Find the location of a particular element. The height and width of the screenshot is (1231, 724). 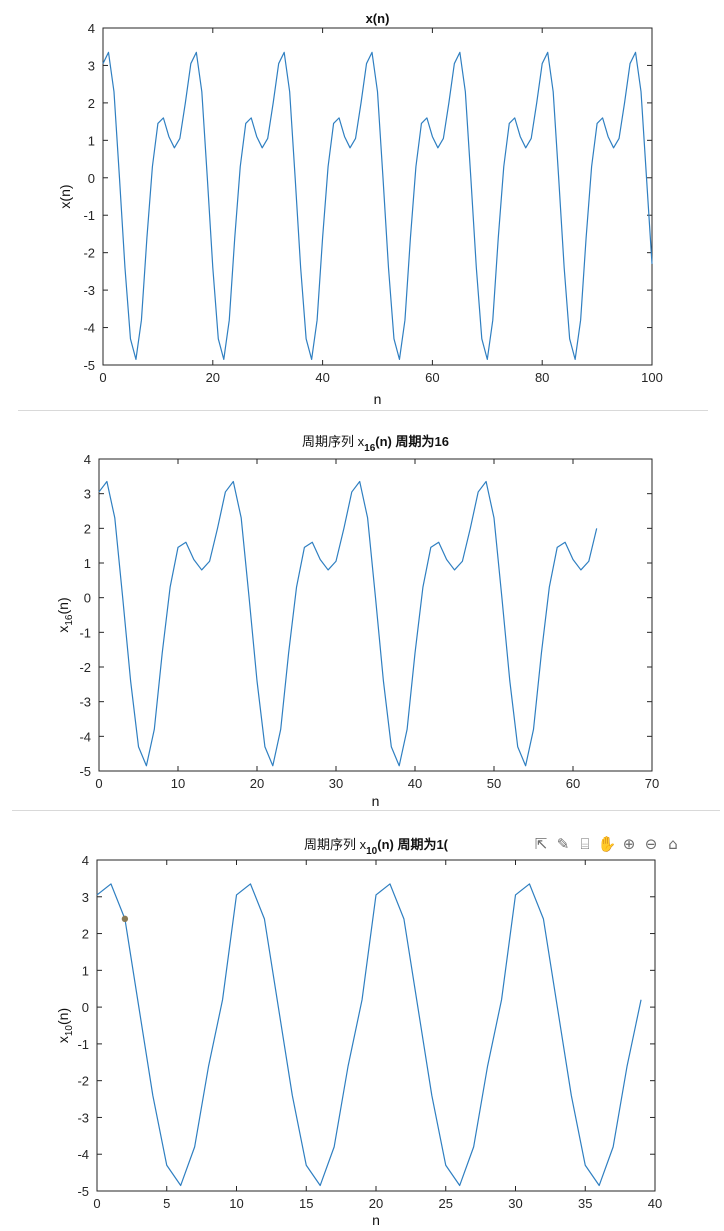

brush-icon: ✎ is located at coordinates (563, 844).